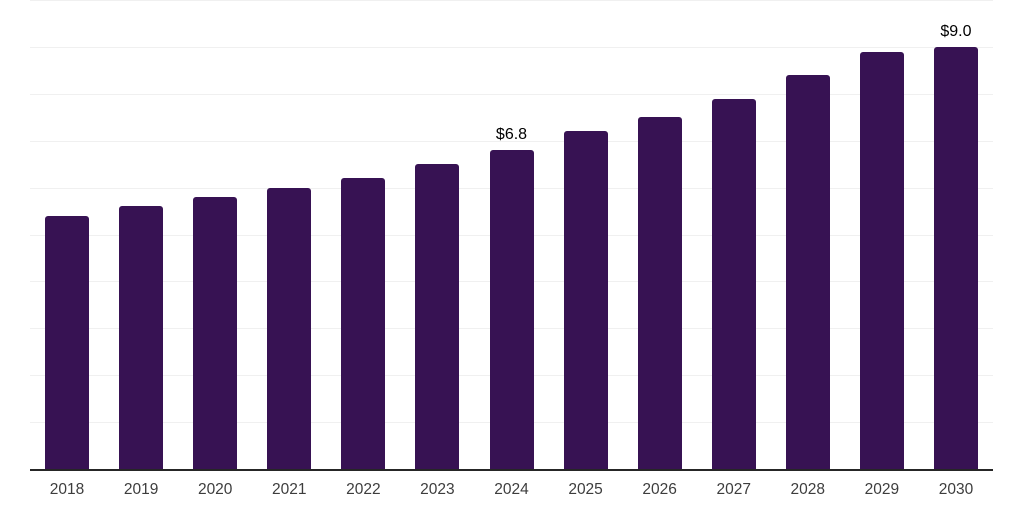 This screenshot has height=512, width=1024. What do you see at coordinates (511, 489) in the screenshot?
I see `x-tick-label-2024: 2024` at bounding box center [511, 489].